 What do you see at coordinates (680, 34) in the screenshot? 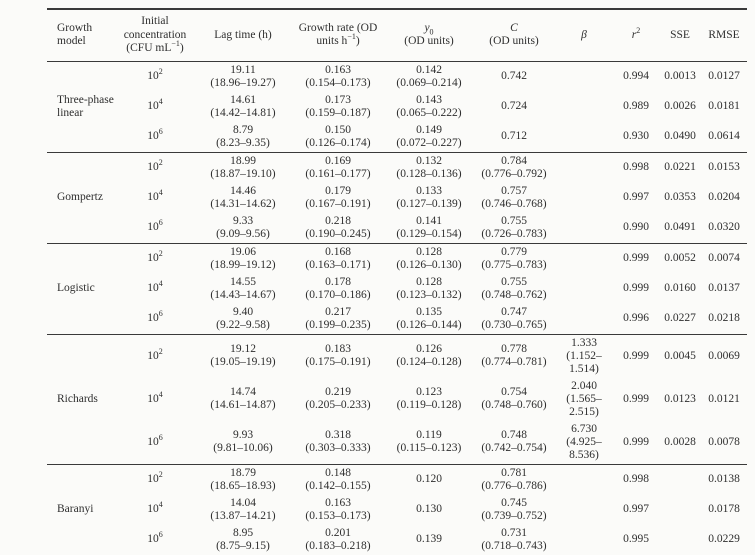
I see `sse-header-label: SSE` at bounding box center [680, 34].